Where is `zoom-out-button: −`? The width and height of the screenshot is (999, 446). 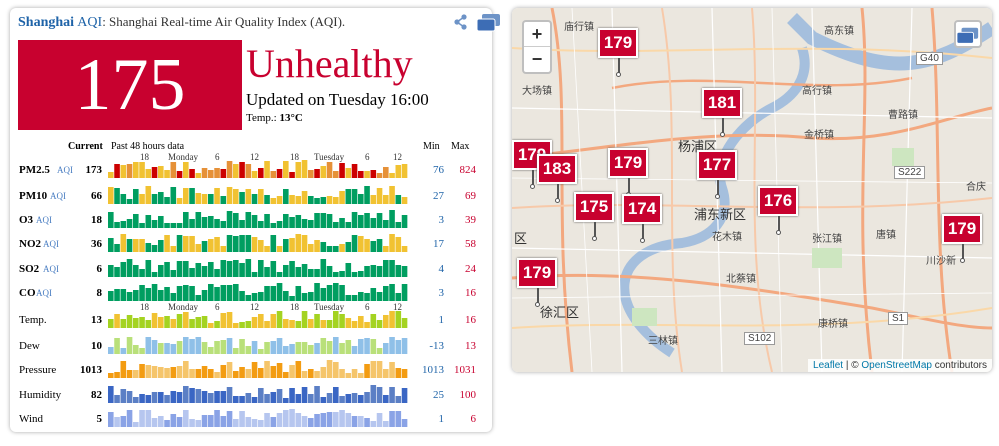 zoom-out-button: − is located at coordinates (537, 59).